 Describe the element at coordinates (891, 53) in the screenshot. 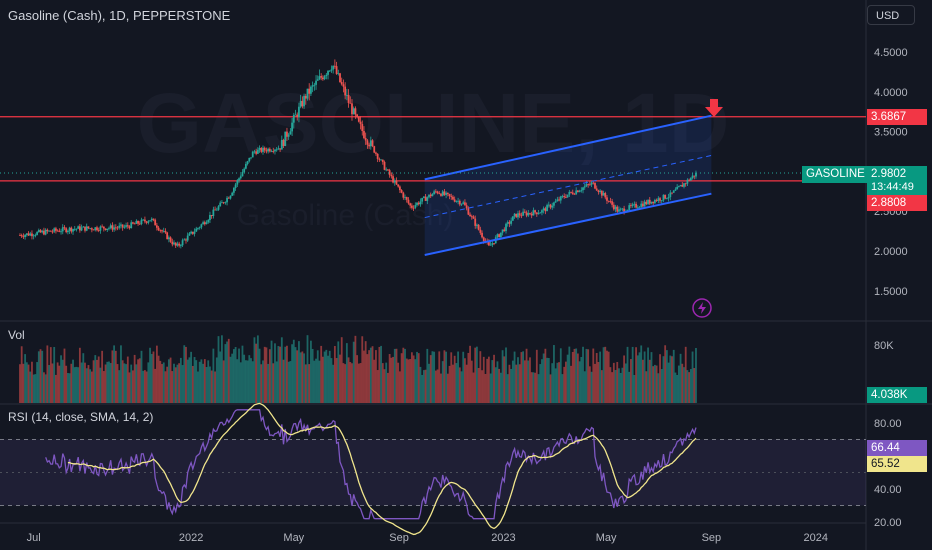

I see `price-tick-label: 4.5000` at that location.